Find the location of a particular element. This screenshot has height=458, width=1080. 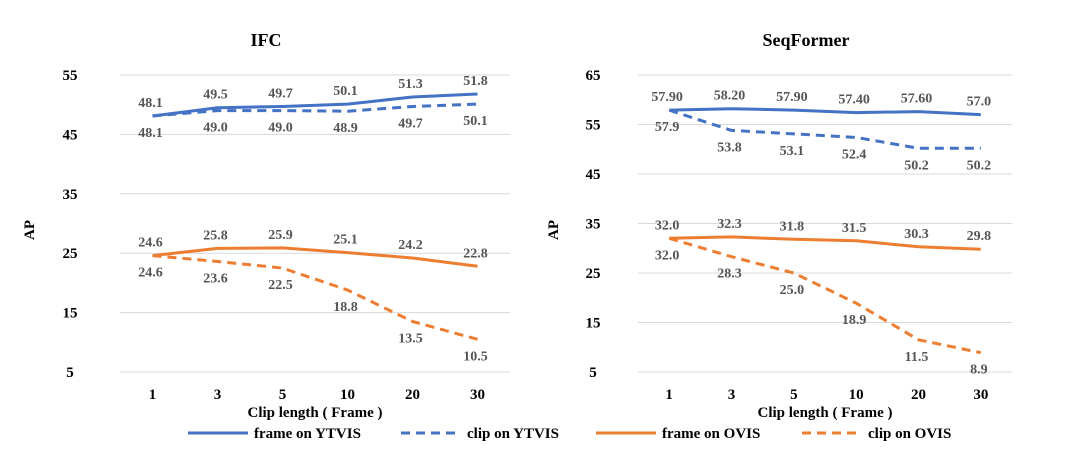

data-label: 18.9 is located at coordinates (854, 320).